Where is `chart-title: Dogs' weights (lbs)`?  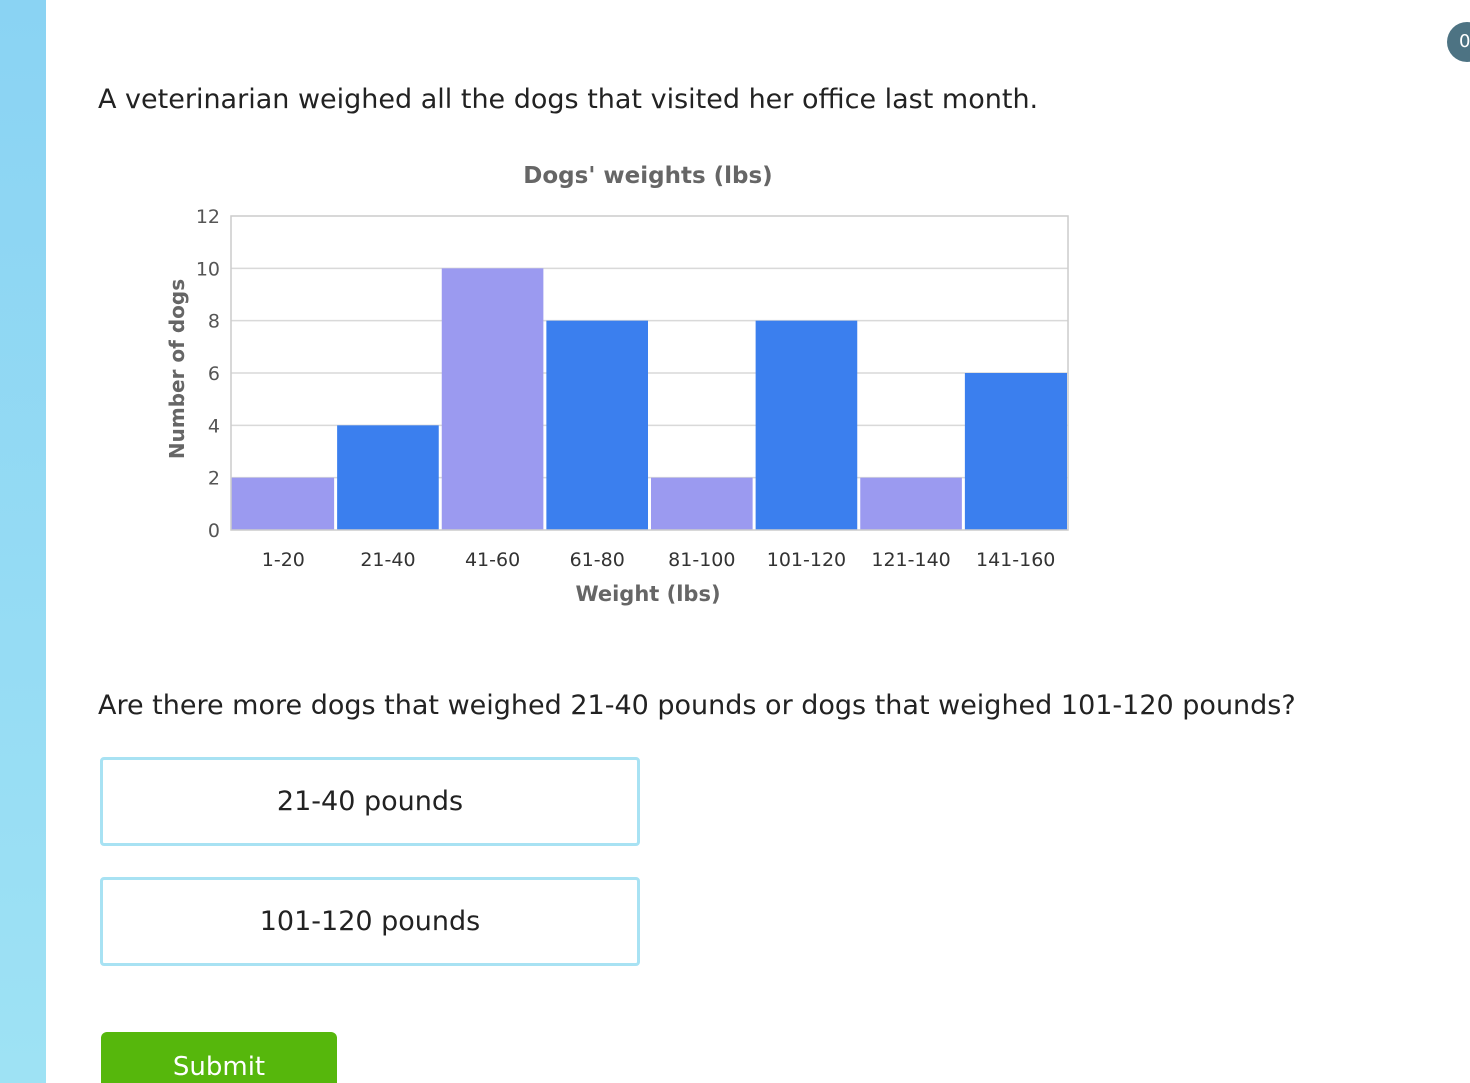
chart-title: Dogs' weights (lbs) is located at coordinates (647, 176).